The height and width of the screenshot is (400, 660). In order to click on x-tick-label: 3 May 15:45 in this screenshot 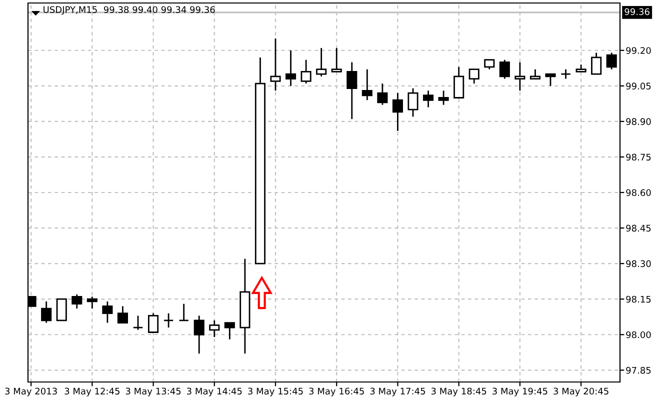, I will do `click(275, 392)`.